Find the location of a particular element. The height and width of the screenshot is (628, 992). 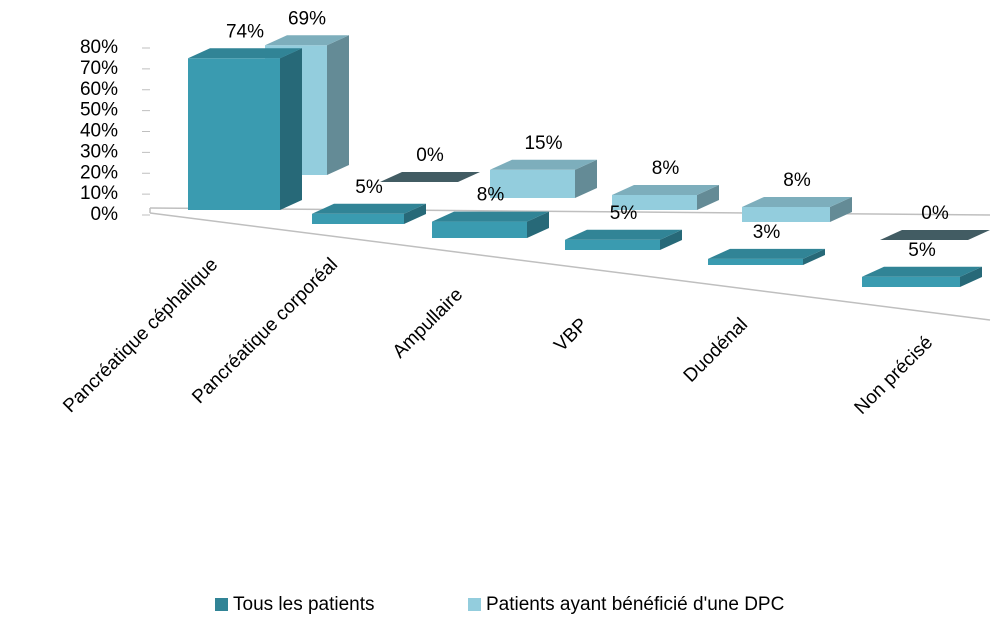

x-tick-label: VBP is located at coordinates (571, 335).